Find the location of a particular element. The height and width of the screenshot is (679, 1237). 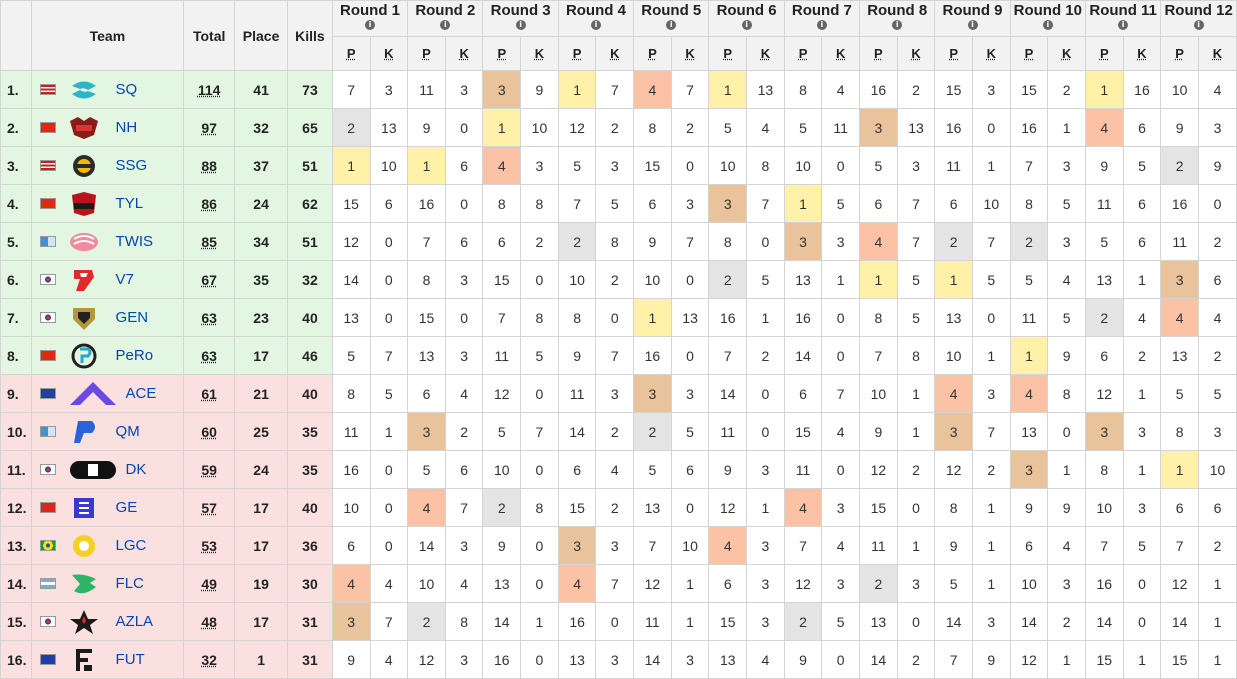

kills-header: Kills is located at coordinates (310, 35).